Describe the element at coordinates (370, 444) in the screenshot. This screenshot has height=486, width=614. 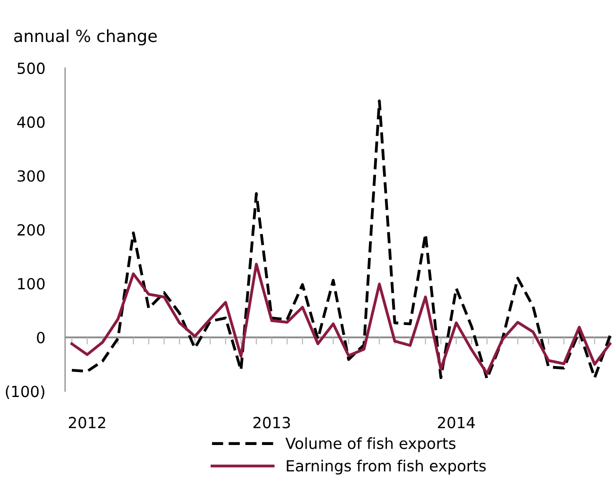
I see `legend-label: Volume of fish exports` at that location.